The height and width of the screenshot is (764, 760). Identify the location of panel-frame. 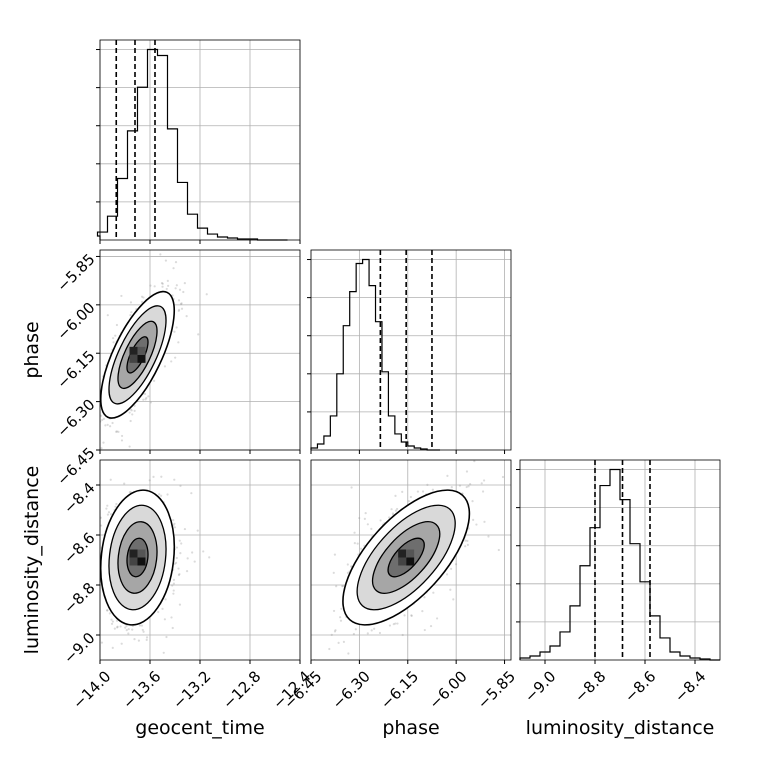
(200, 560).